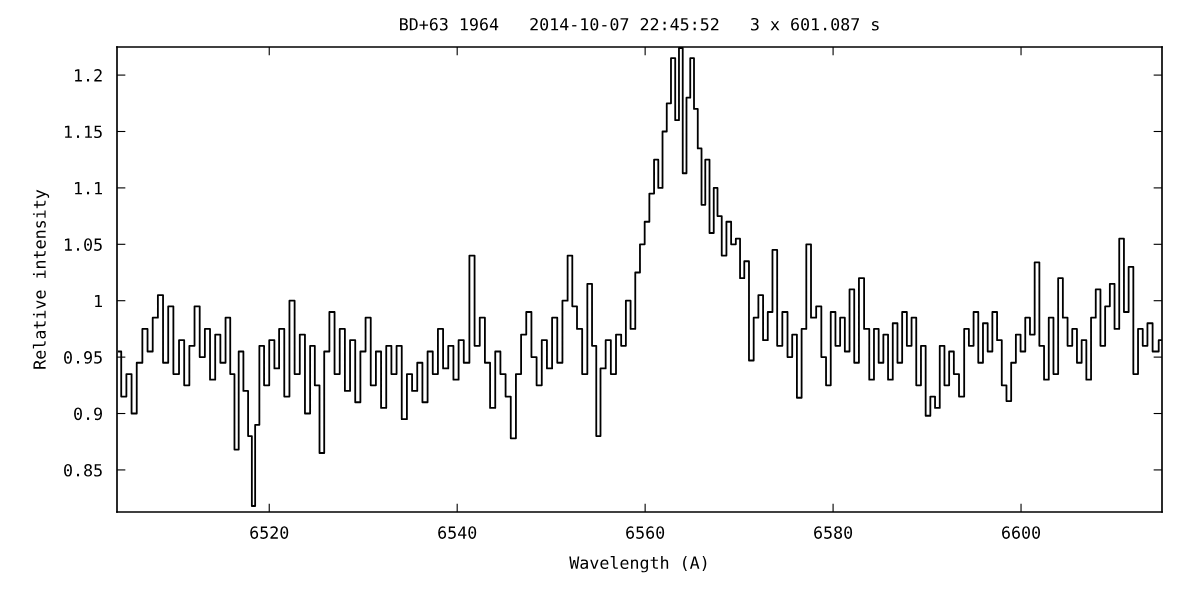 The width and height of the screenshot is (1190, 590). Describe the element at coordinates (645, 532) in the screenshot. I see `x-tick-label: 6560` at that location.